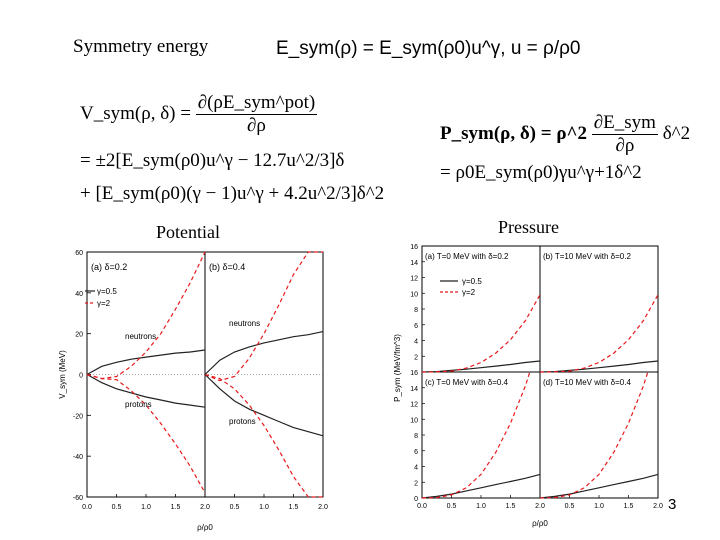  I want to click on pressure-ylabel: P_sym (MeV/fm^3), so click(397, 368).